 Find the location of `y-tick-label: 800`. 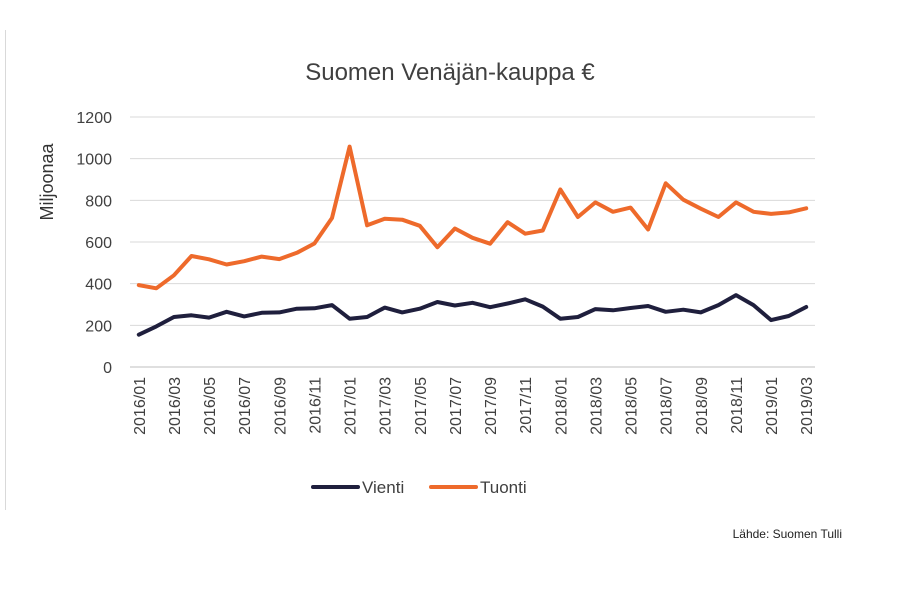

y-tick-label: 800 is located at coordinates (98, 201).